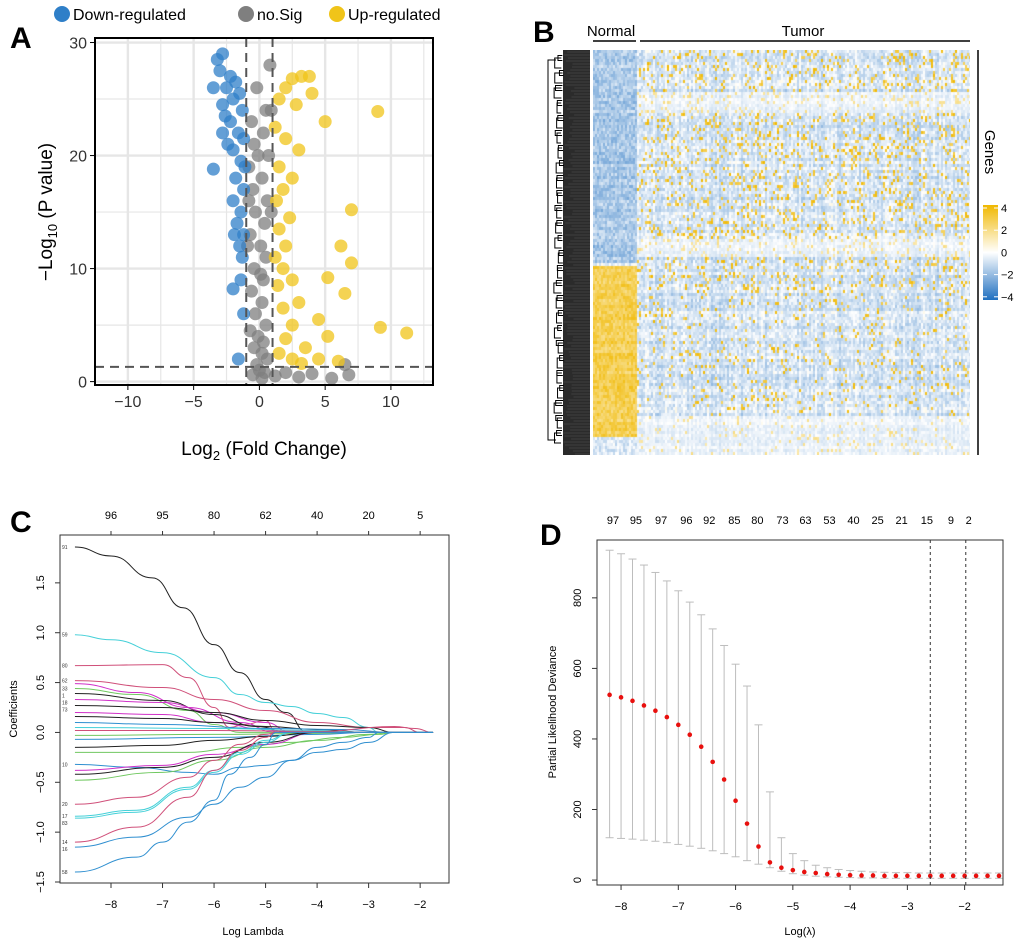 This screenshot has width=1020, height=946. I want to click on x-tick-label: 0, so click(259, 402).